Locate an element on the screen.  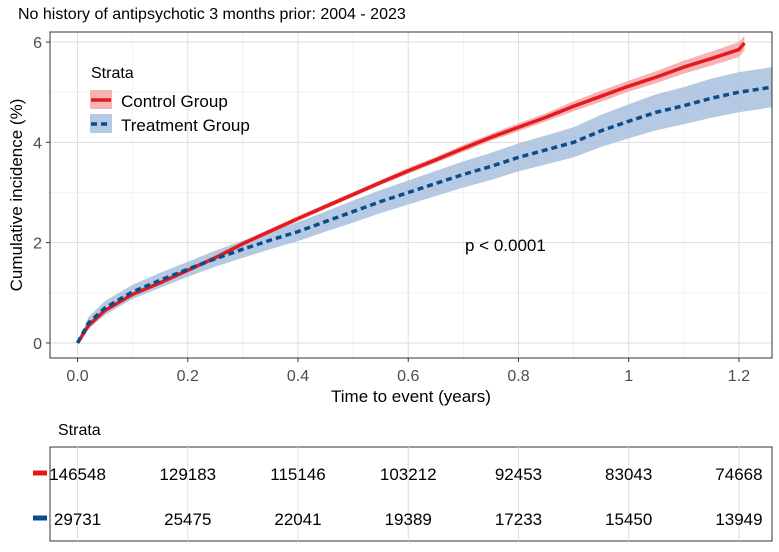
legend: Strata Control Group Treatment Group is located at coordinates (170, 100).